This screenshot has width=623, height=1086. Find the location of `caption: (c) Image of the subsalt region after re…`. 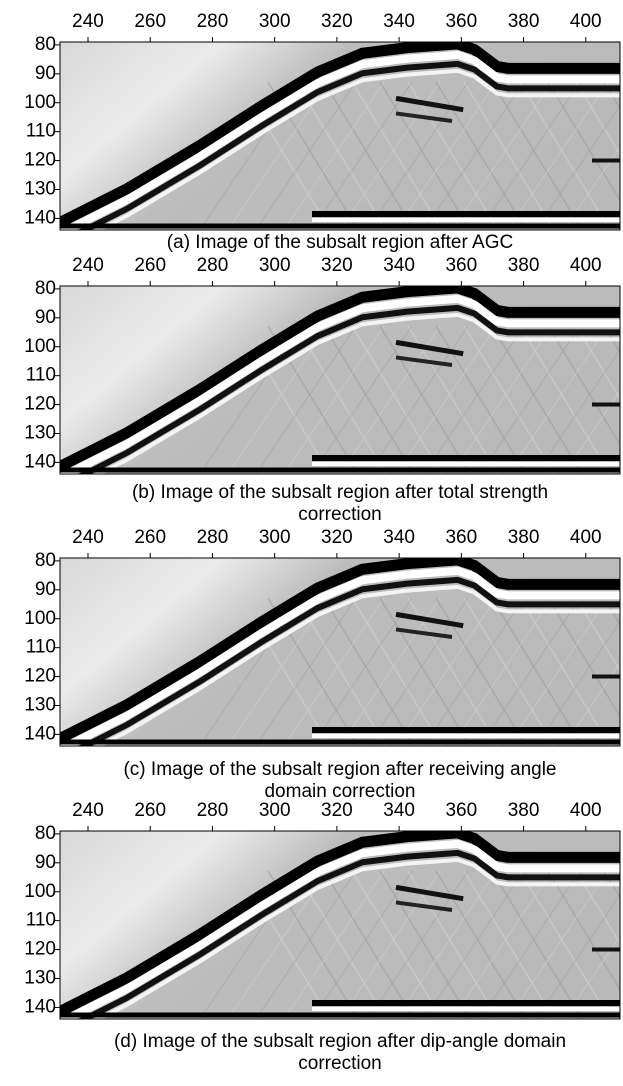

caption: (c) Image of the subsalt region after re… is located at coordinates (340, 780).